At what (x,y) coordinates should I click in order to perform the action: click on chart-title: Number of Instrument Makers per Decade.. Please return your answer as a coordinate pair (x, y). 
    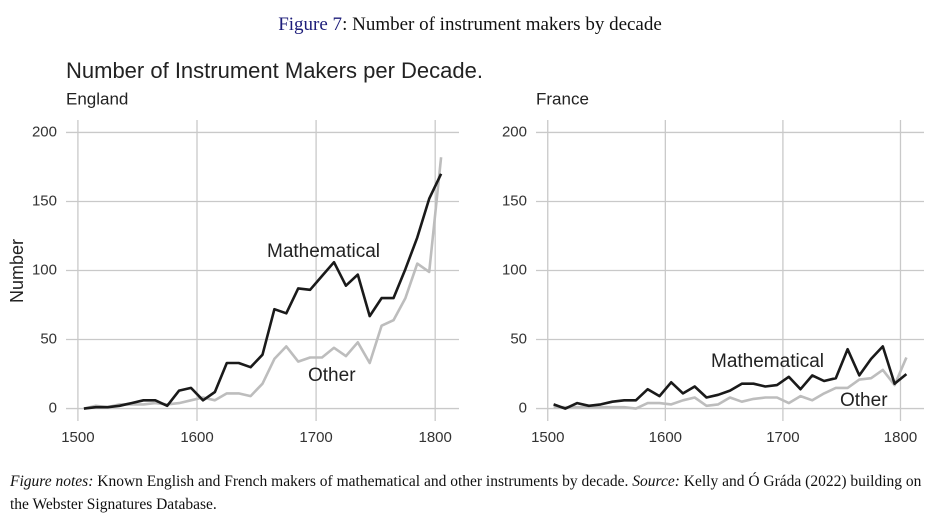
    Looking at the image, I should click on (274, 70).